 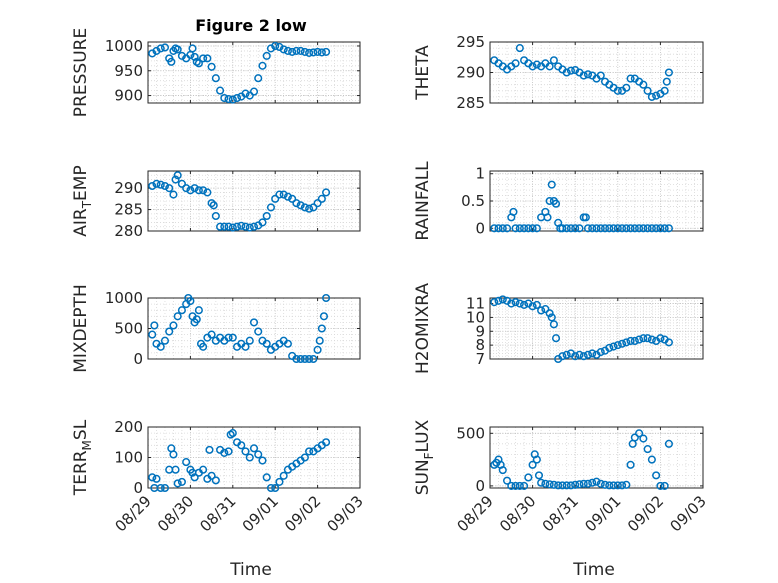 What do you see at coordinates (475, 317) in the screenshot?
I see `y-tick-label: 10` at bounding box center [475, 317].